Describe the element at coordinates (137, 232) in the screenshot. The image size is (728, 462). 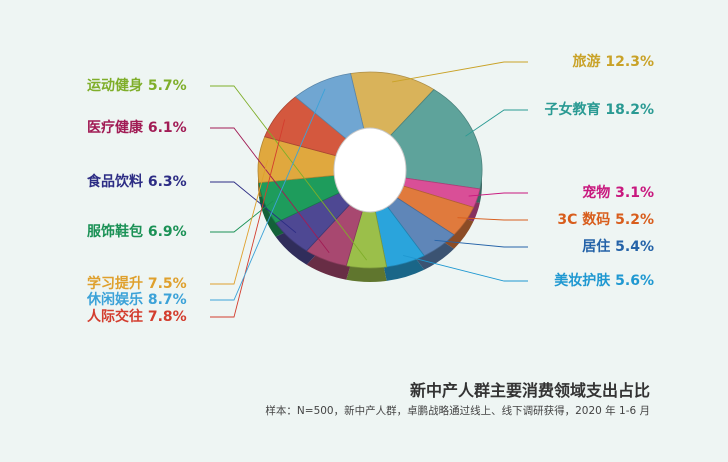
I see `slice-label: 服饰鞋包 6.9%` at that location.